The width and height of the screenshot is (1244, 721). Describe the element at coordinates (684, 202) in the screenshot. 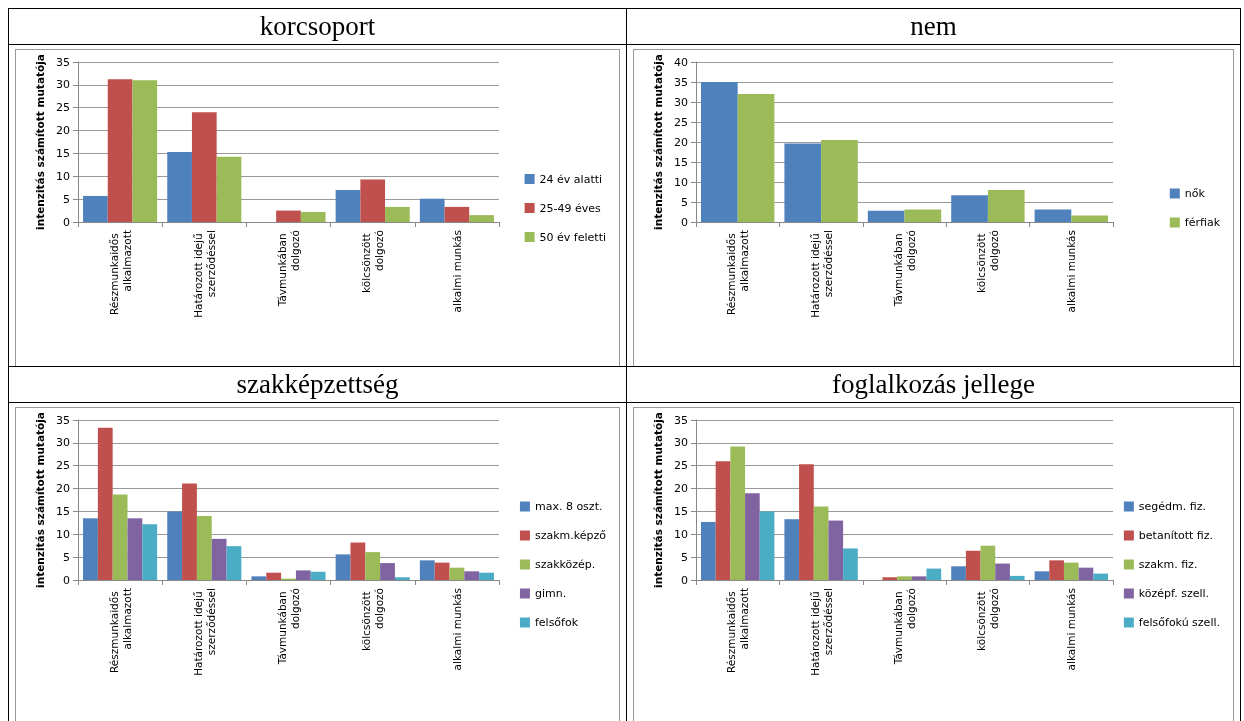

I see `y-tick-label: 5` at that location.